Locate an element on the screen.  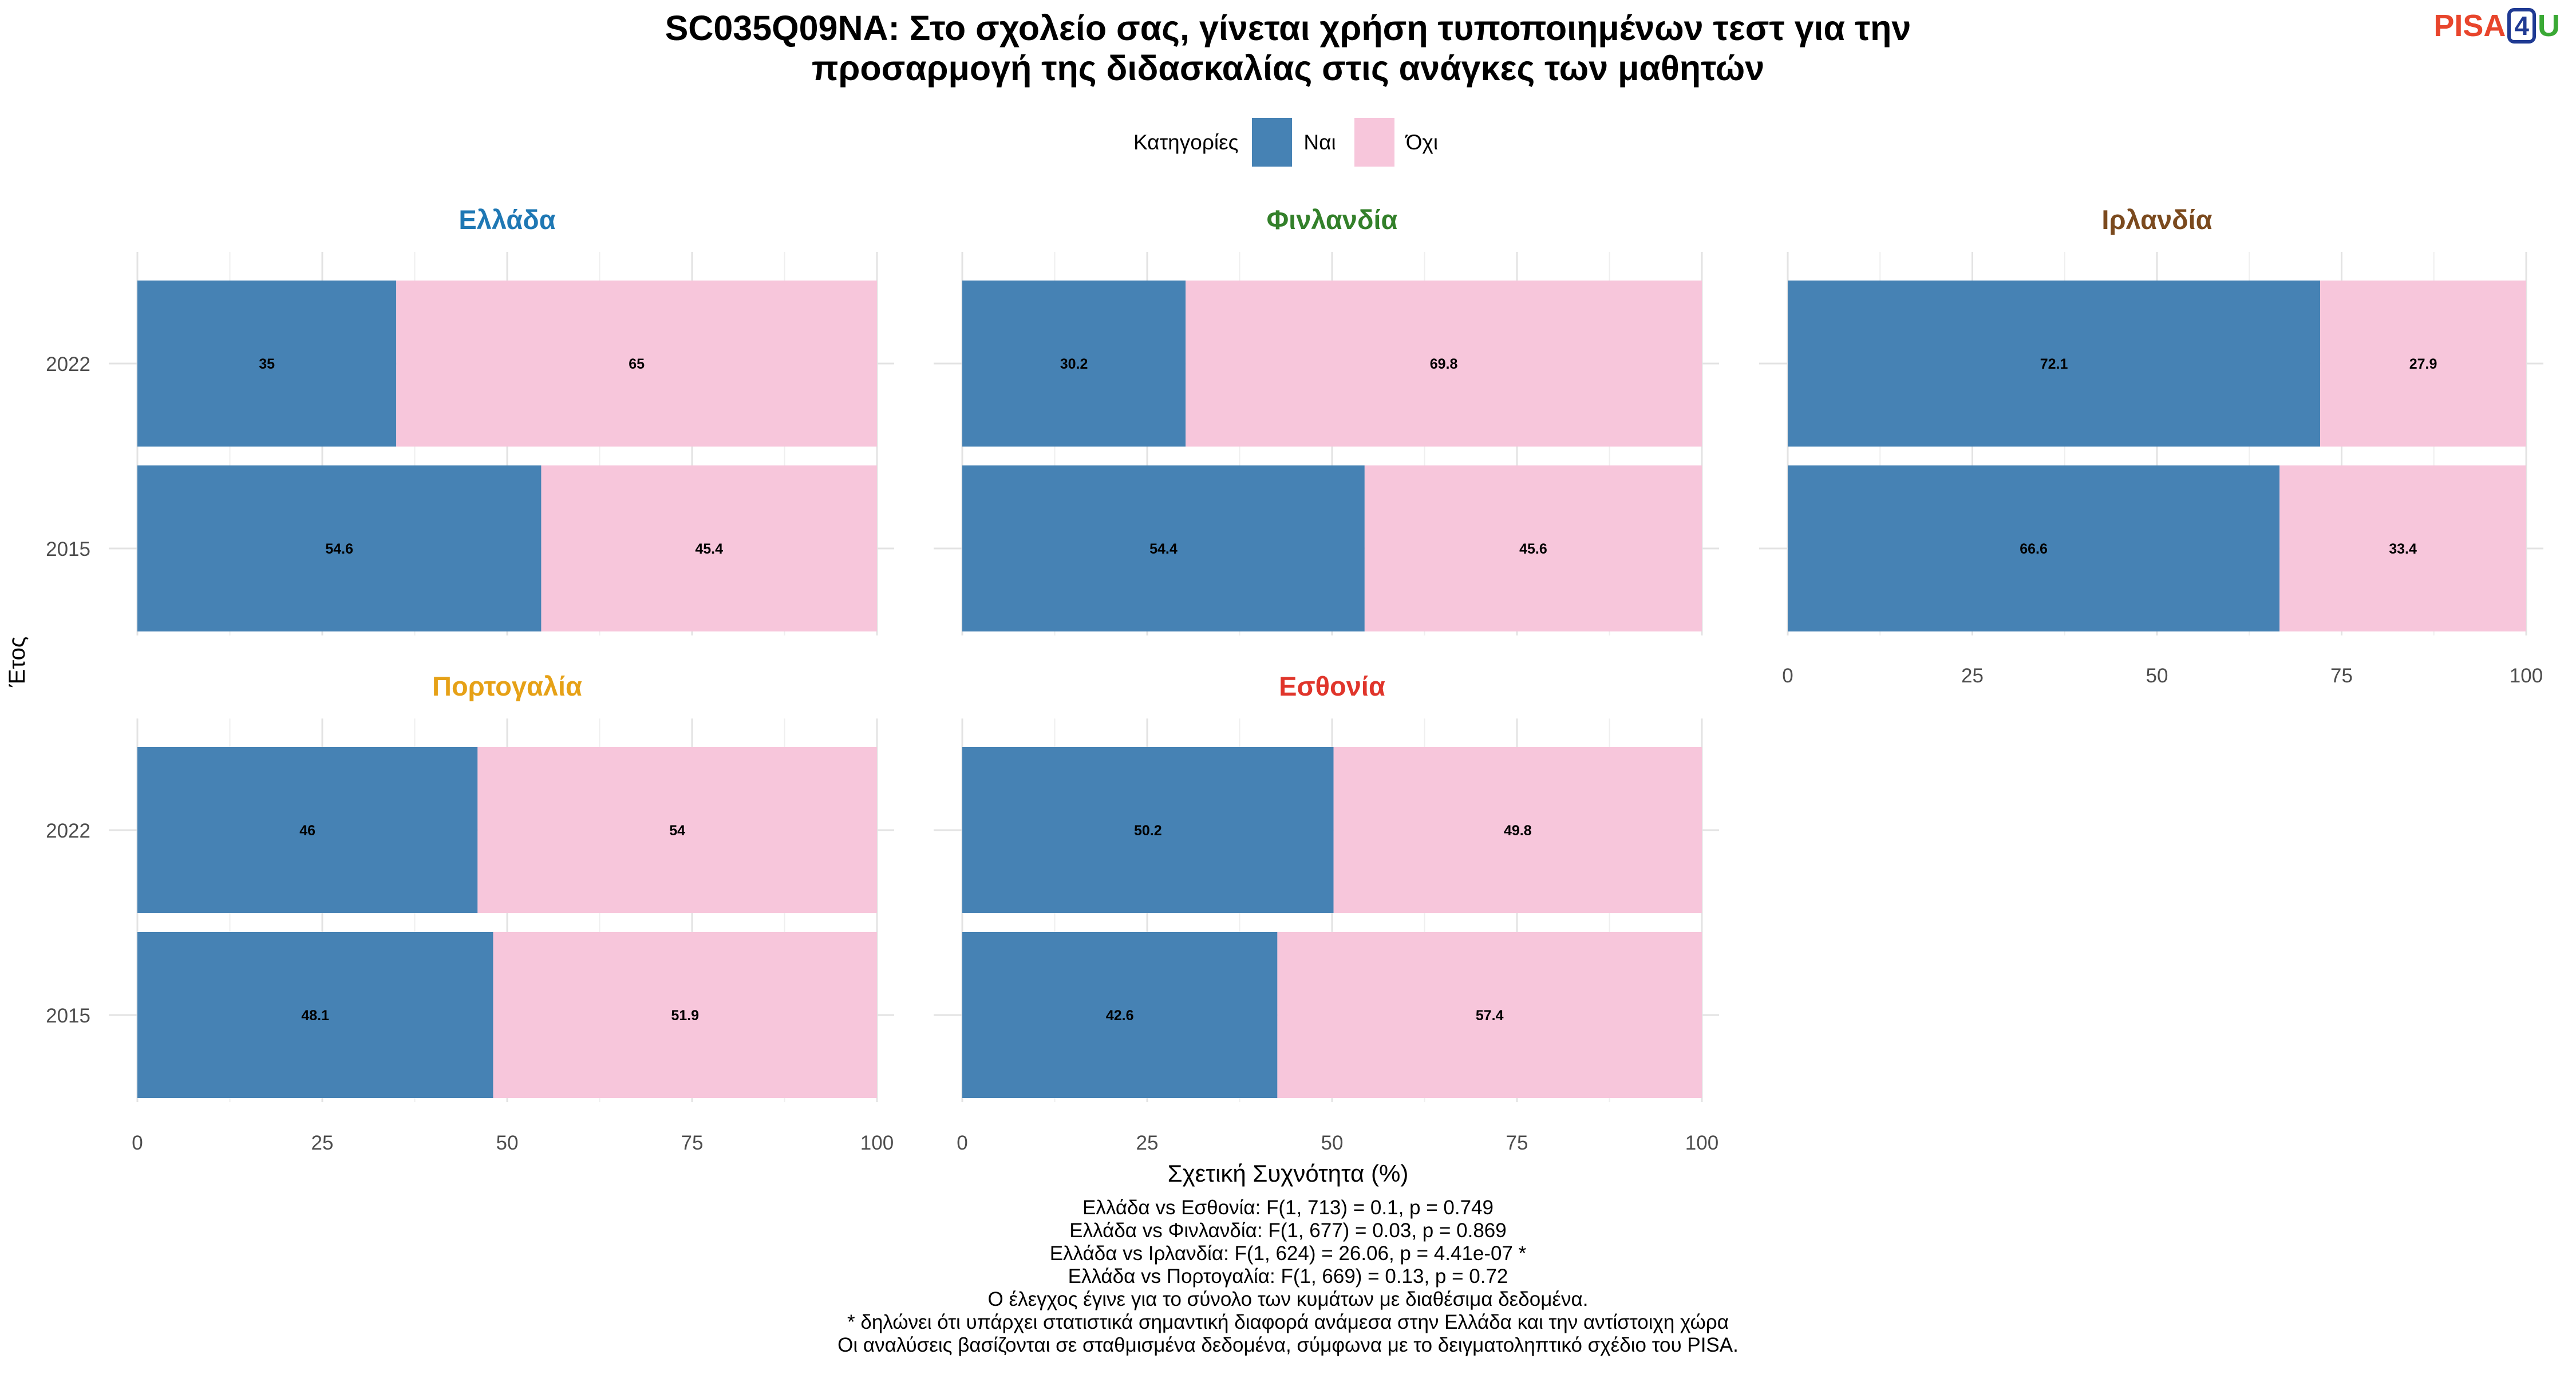
bar-value-label: 57.4 is located at coordinates (1490, 1016).